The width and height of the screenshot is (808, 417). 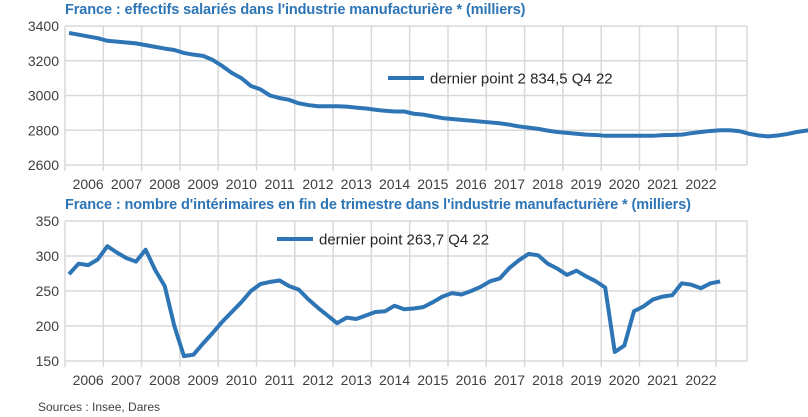 What do you see at coordinates (404, 240) in the screenshot?
I see `legend-label: dernier point 263,7 Q4 22` at bounding box center [404, 240].